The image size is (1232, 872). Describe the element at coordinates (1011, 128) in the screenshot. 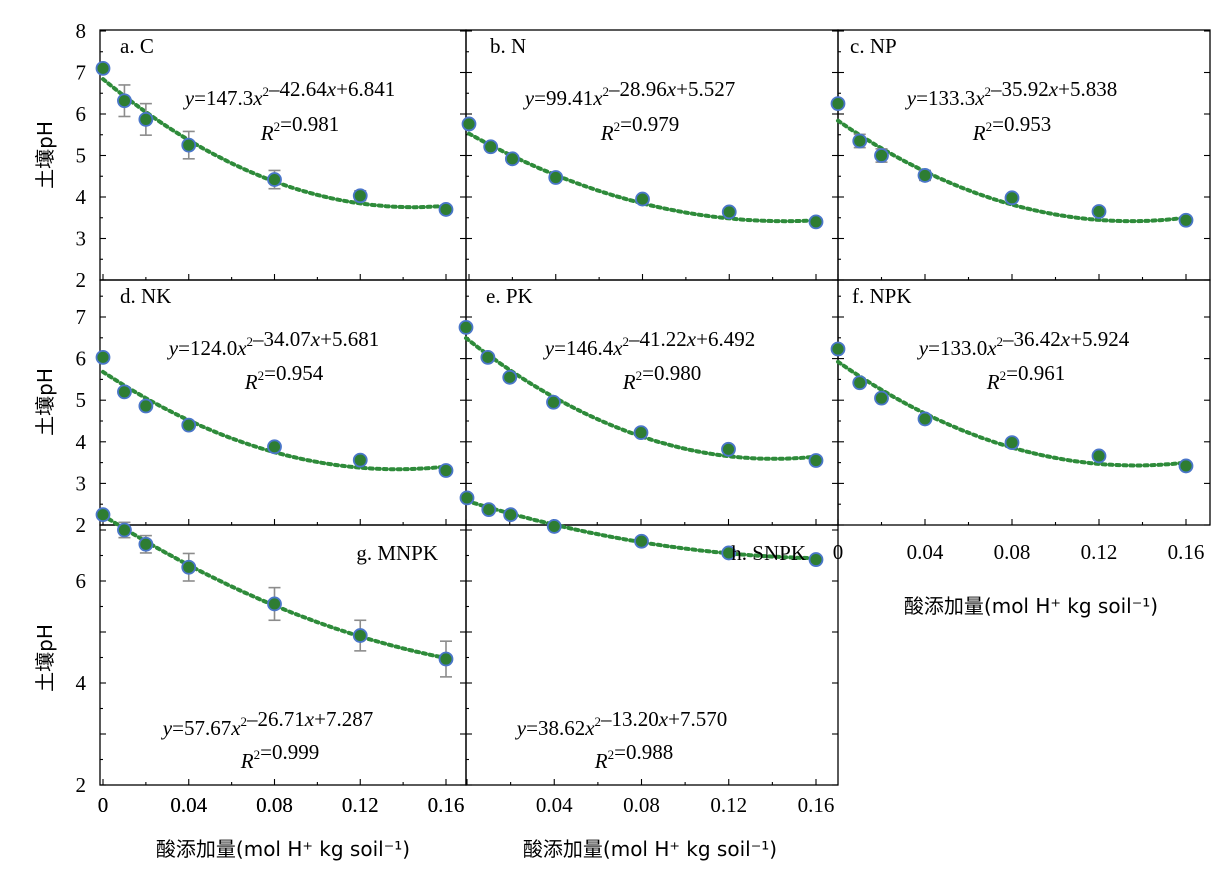

I see `r-squared: R2=0.953` at that location.